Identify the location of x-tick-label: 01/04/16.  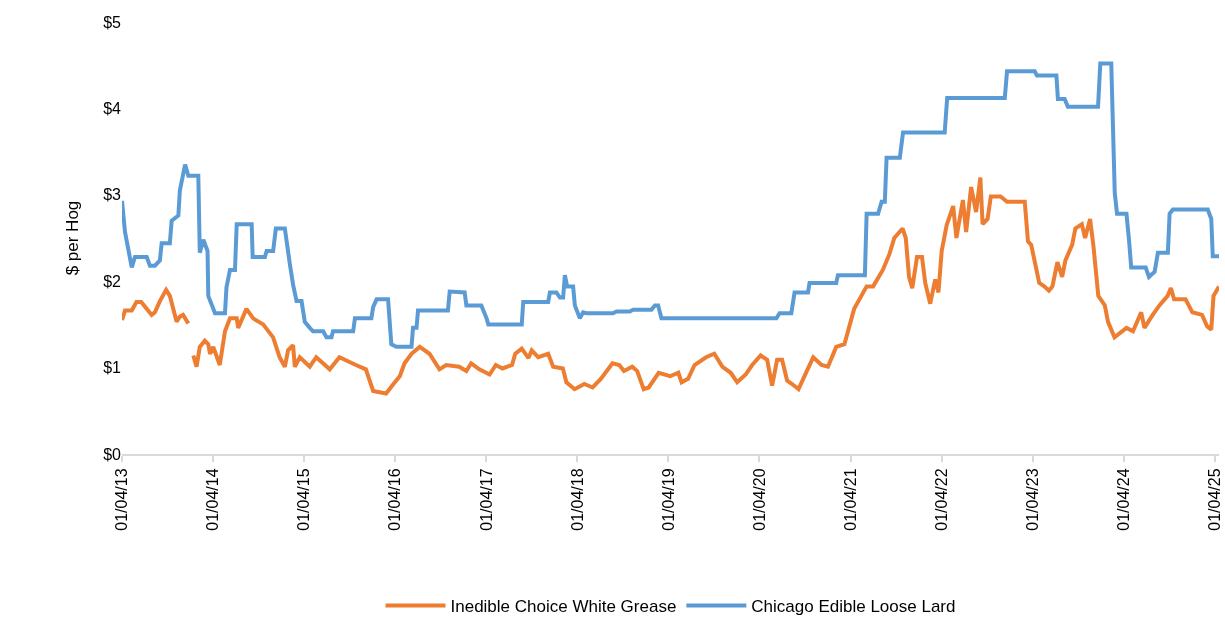
(395, 499).